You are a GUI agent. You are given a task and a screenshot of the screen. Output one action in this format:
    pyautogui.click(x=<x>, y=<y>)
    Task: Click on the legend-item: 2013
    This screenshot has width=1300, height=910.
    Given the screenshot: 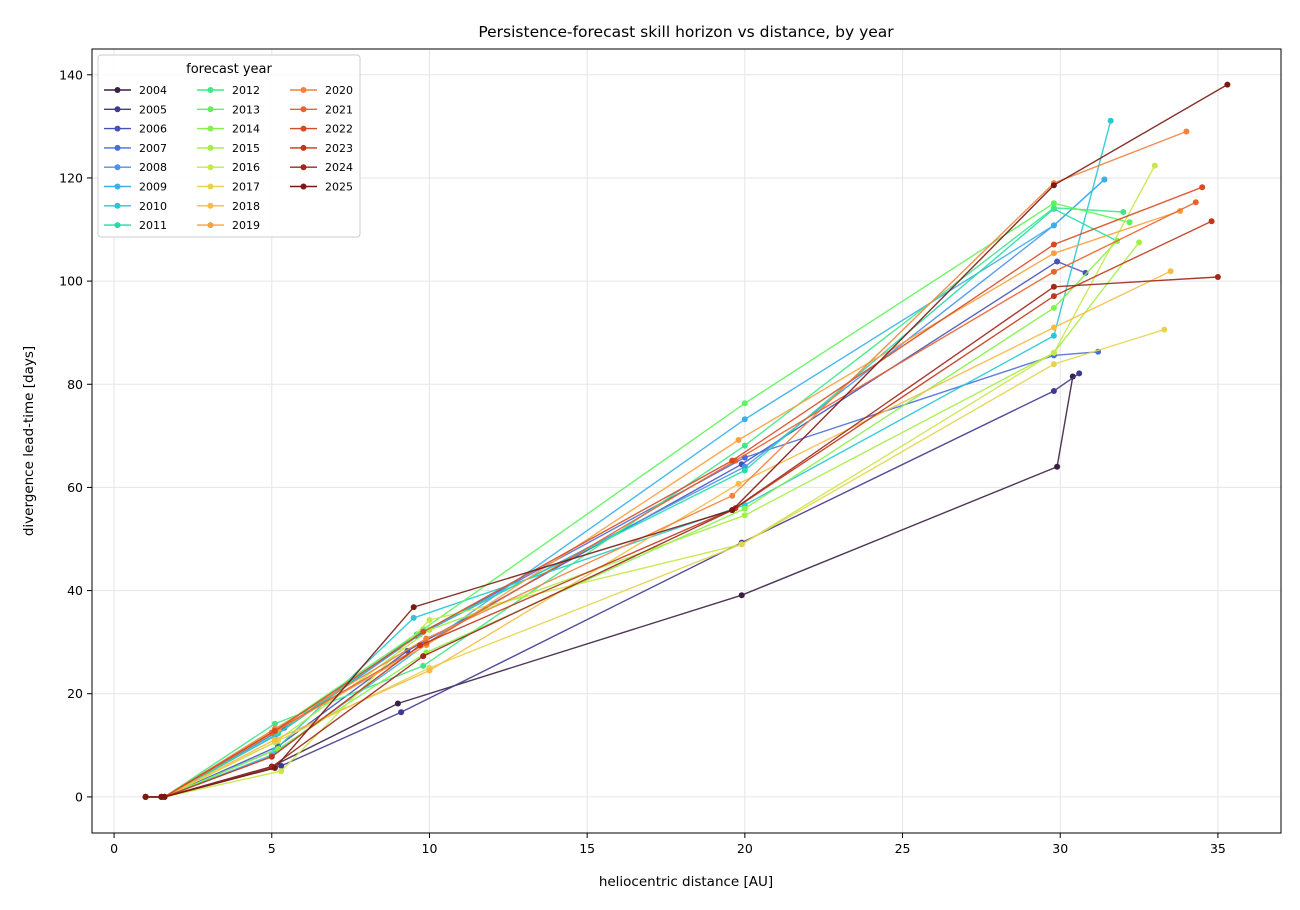 What is the action you would take?
    pyautogui.click(x=228, y=109)
    